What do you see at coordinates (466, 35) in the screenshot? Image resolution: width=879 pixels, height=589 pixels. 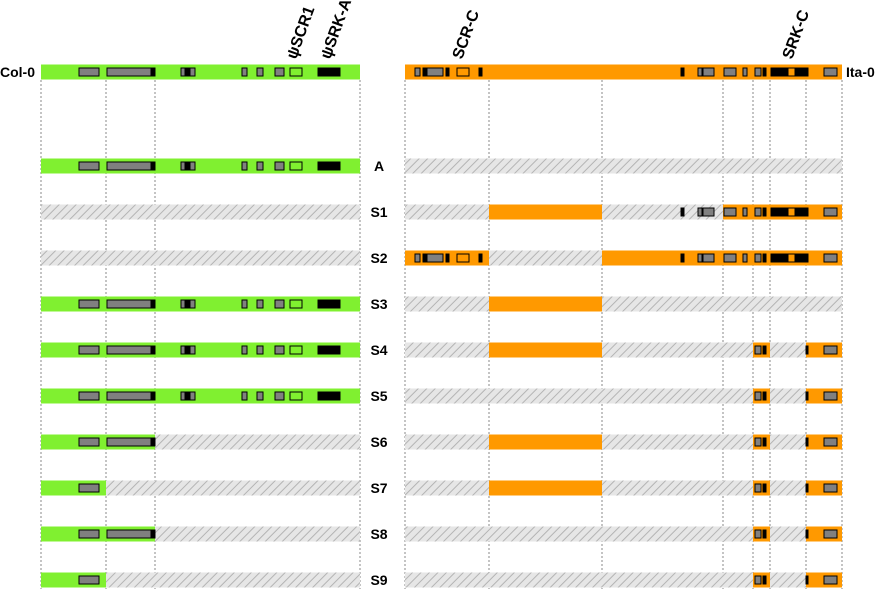 I see `gene-label: SCR-C` at bounding box center [466, 35].